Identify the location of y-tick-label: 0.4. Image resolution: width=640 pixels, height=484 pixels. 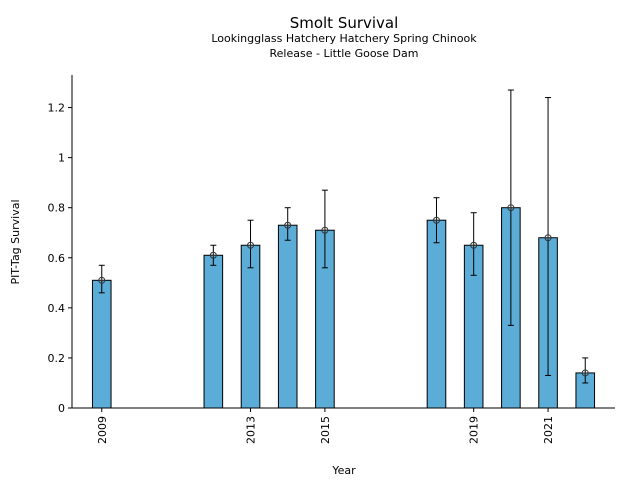
(57, 308).